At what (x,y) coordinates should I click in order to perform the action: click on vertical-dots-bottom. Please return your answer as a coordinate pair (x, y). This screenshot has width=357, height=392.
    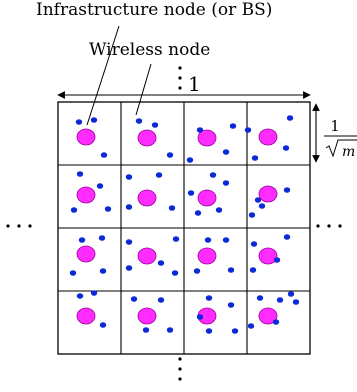
    Looking at the image, I should click on (180, 369).